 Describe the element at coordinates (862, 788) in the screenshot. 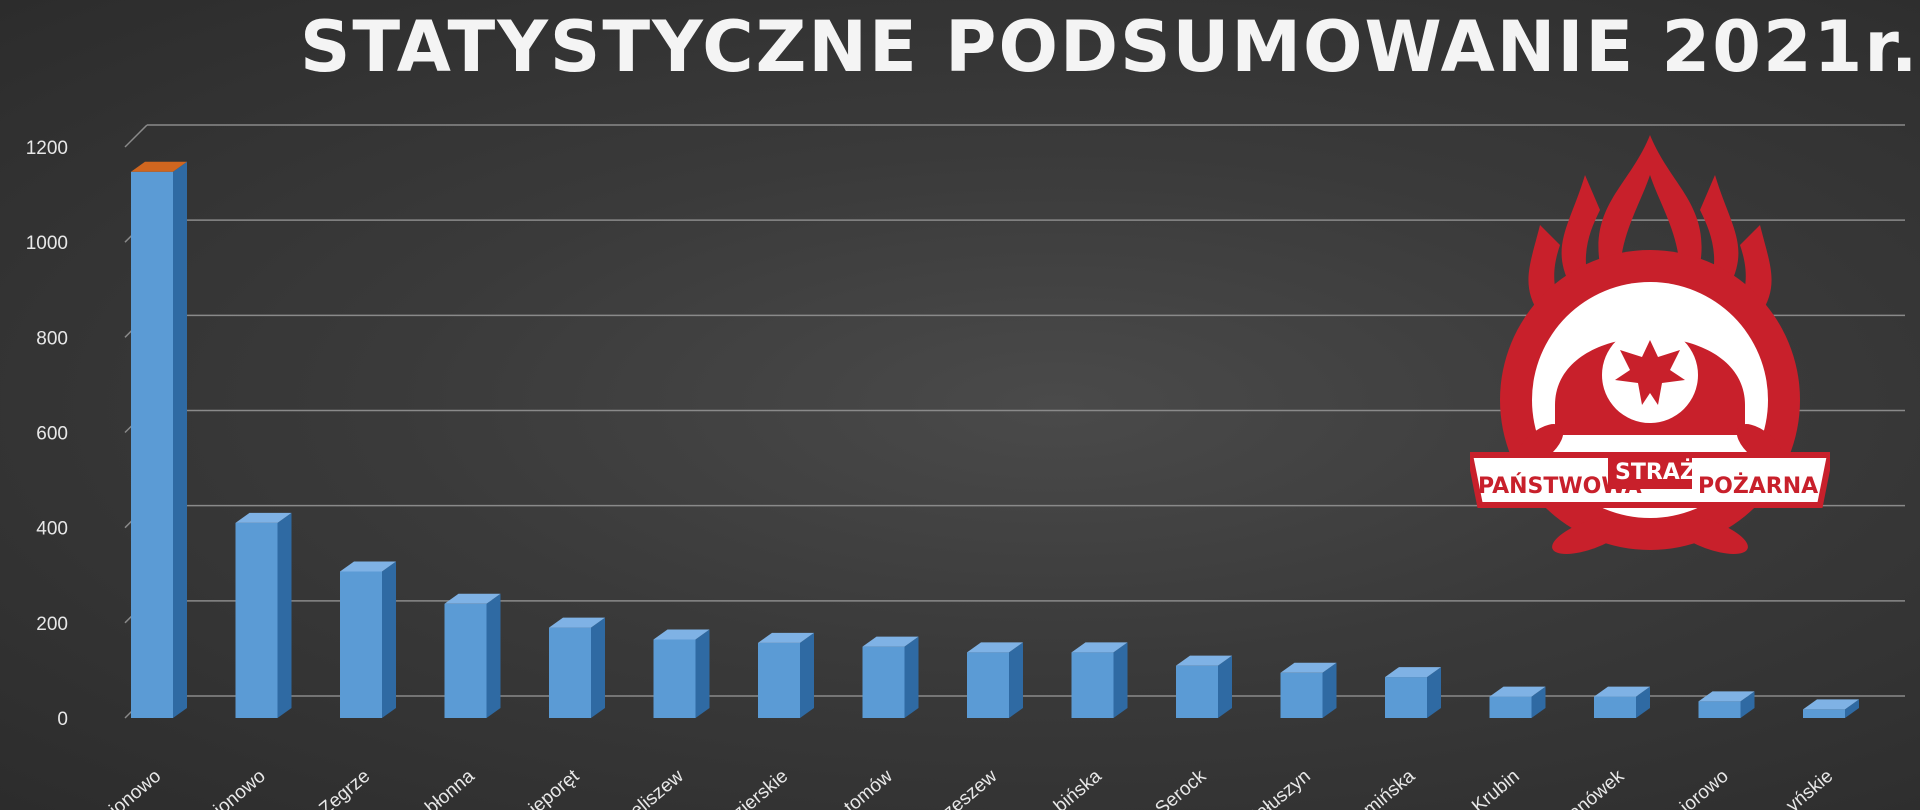

I see `x-tick-label: ...tomów` at that location.